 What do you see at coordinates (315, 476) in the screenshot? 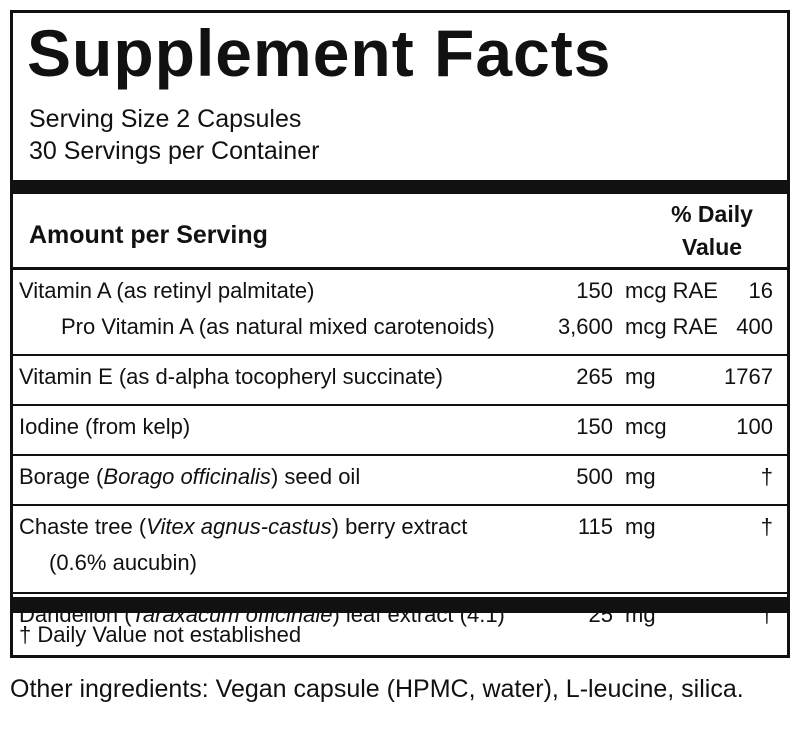
I see `name-part: ) seed oil` at bounding box center [315, 476].